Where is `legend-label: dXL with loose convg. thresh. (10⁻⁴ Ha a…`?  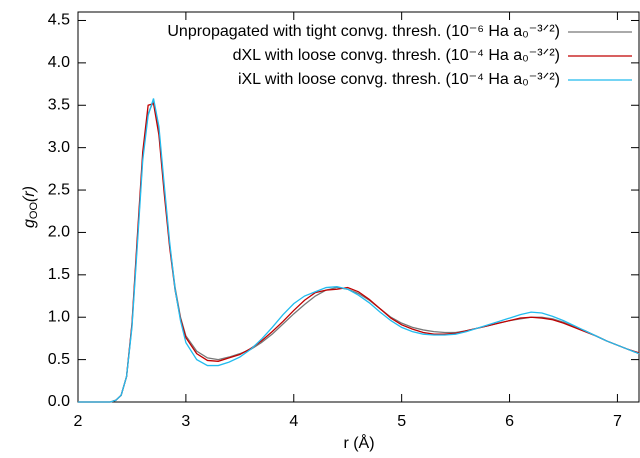 legend-label: dXL with loose convg. thresh. (10⁻⁴ Ha a… is located at coordinates (396, 55).